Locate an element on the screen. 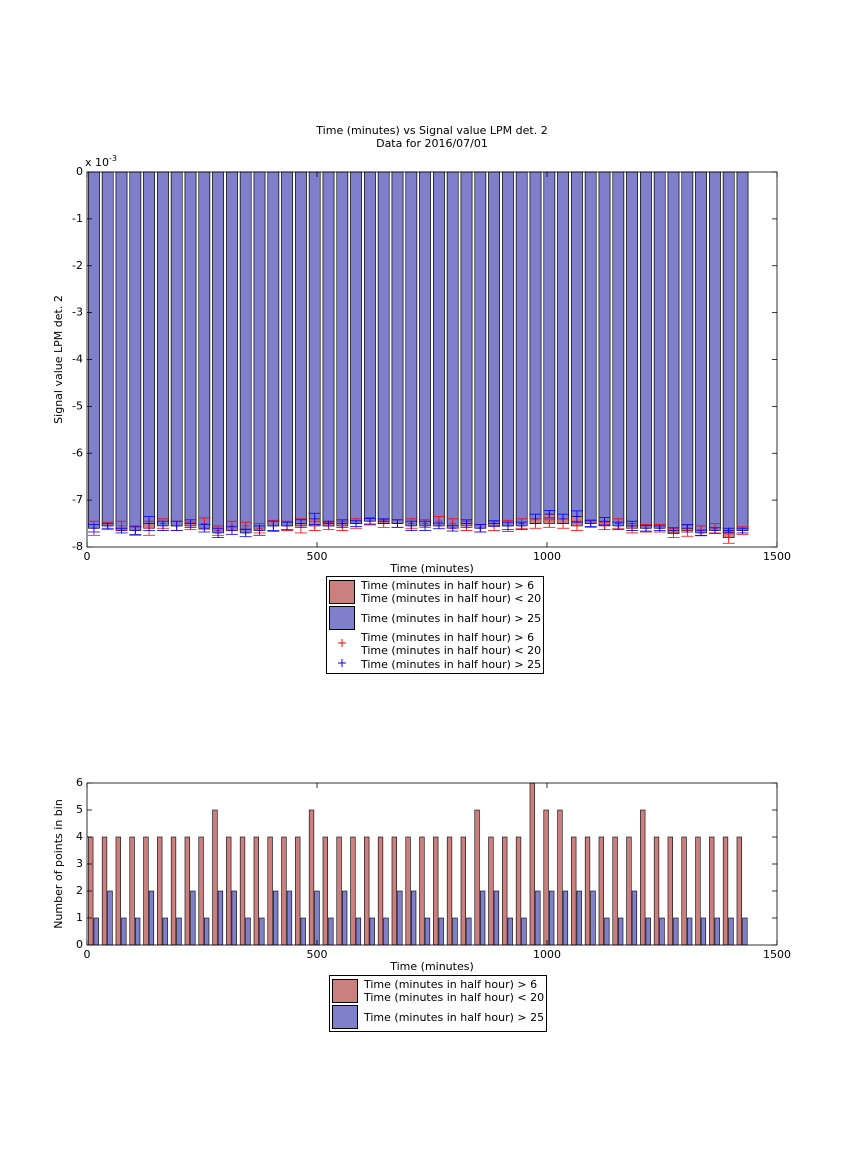 The image size is (864, 1152). y-scale-base: x 10 is located at coordinates (97, 162).